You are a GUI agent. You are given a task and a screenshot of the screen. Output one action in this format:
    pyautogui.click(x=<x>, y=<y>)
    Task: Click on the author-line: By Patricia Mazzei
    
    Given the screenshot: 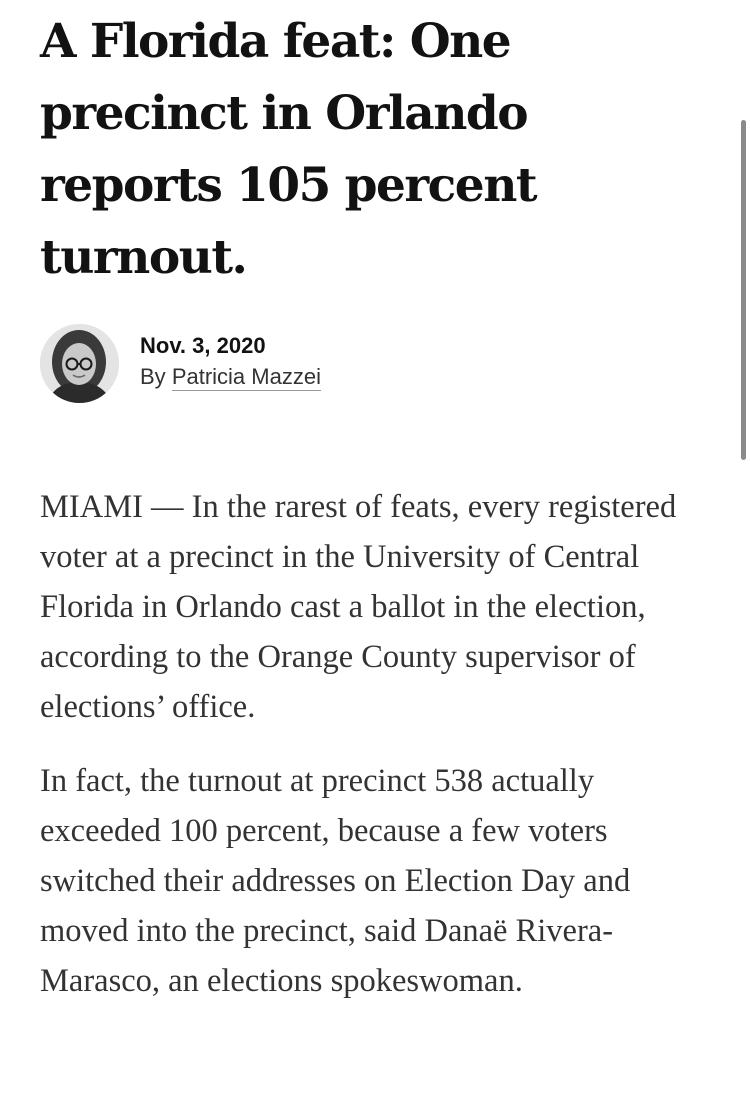 What is the action you would take?
    pyautogui.click(x=230, y=377)
    